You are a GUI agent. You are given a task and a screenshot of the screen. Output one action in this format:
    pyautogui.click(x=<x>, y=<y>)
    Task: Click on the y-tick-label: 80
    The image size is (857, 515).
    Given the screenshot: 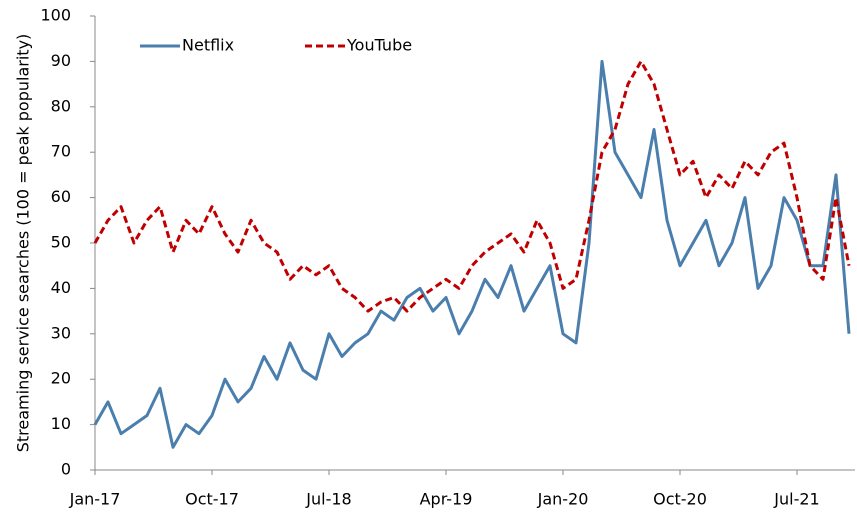 What is the action you would take?
    pyautogui.click(x=61, y=105)
    